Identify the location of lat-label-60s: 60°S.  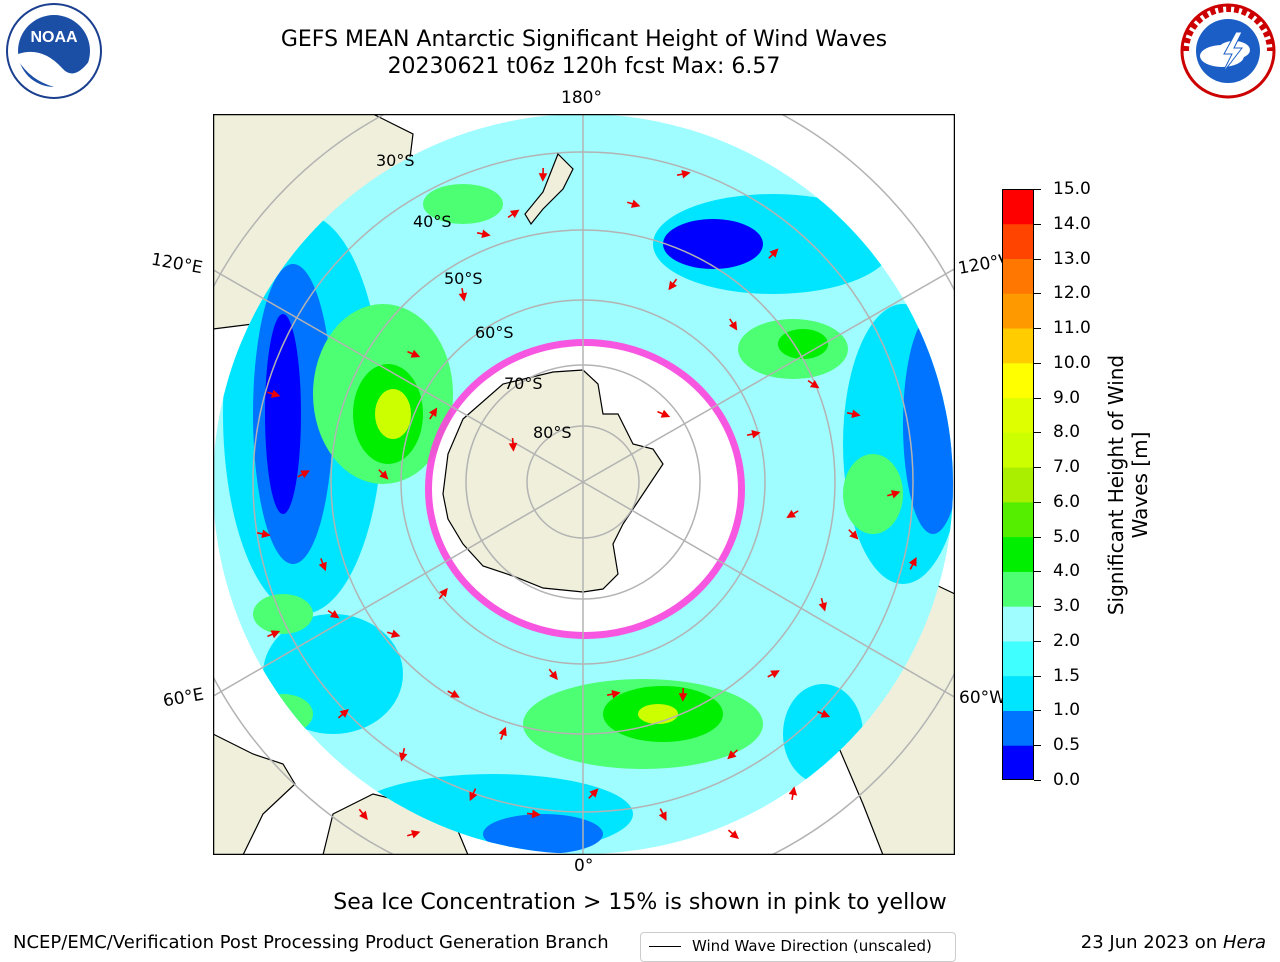
(494, 332).